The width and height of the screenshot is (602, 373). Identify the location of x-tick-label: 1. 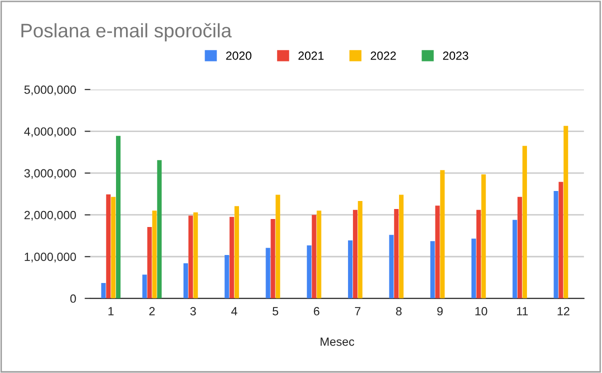
(111, 311).